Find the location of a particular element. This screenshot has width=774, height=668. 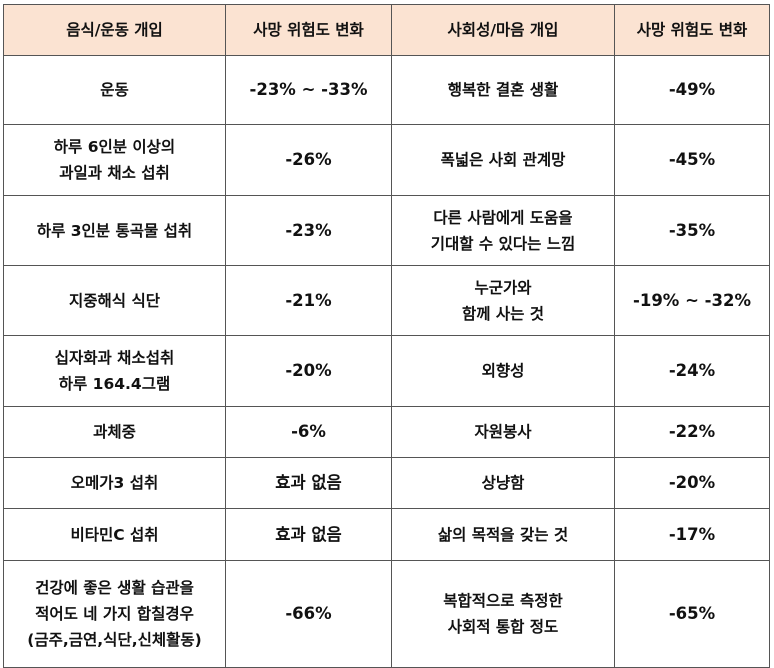

header-food-risk-change: 사망 위험도 변화 is located at coordinates (308, 30).